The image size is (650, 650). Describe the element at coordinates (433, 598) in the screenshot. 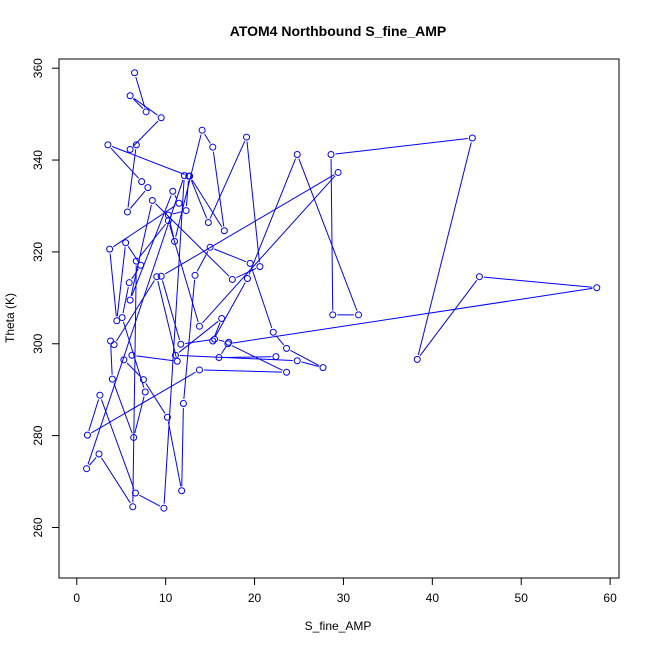

I see `x-tick-label: 40` at that location.